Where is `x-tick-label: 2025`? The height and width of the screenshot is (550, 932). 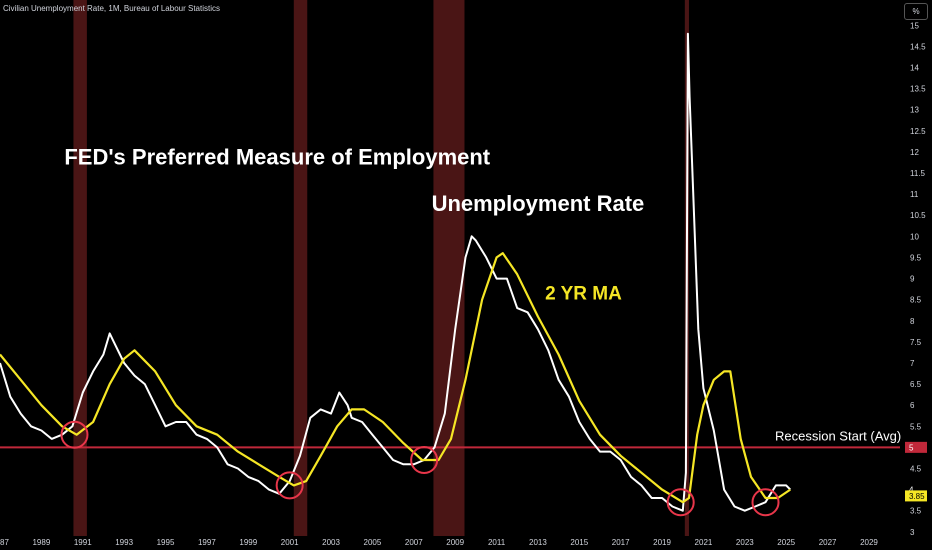 x-tick-label: 2025 is located at coordinates (786, 542).